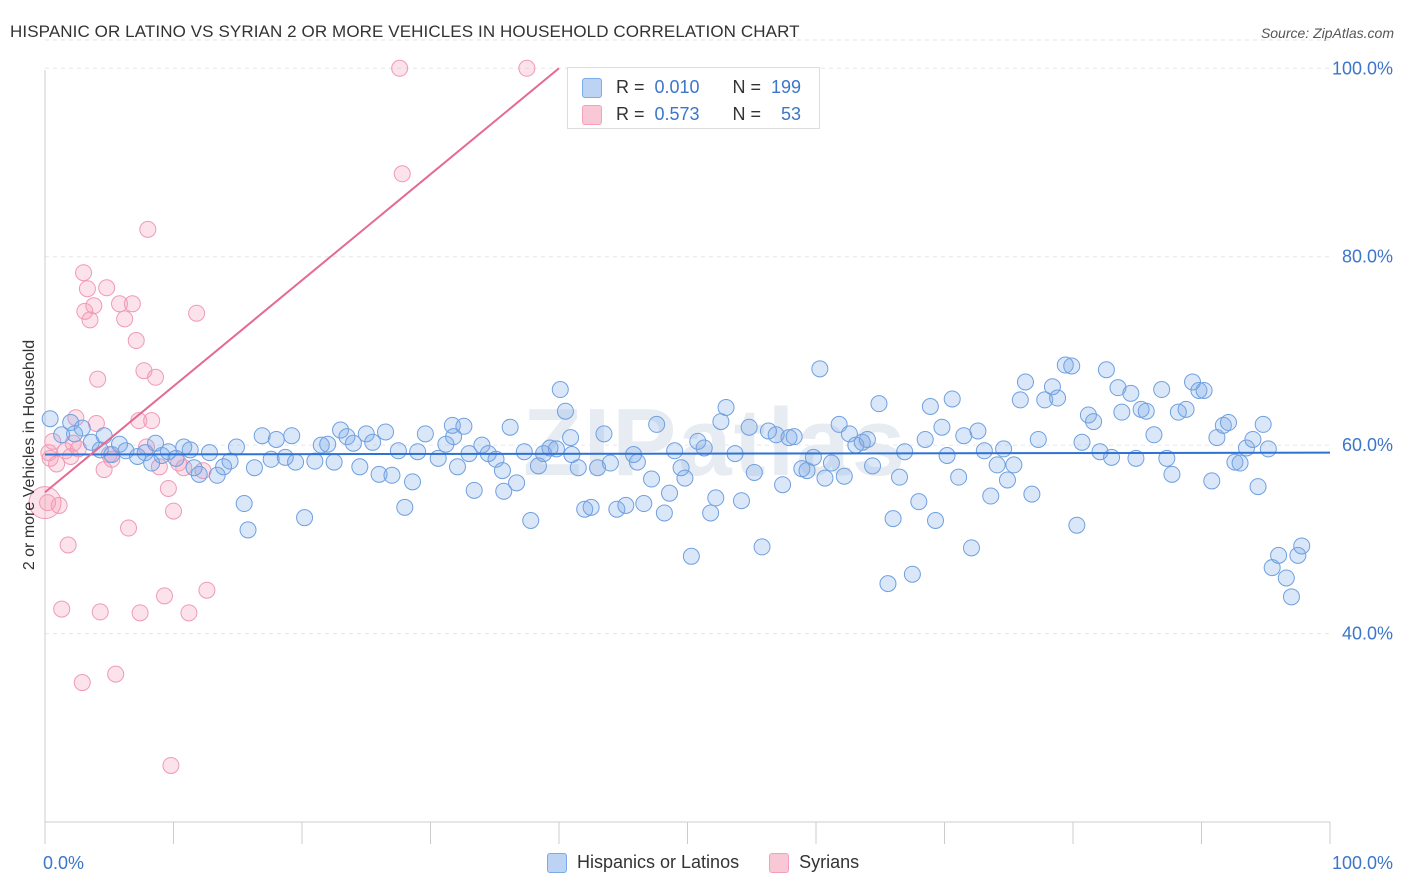  I want to click on r-value: 0.010, so click(677, 87).